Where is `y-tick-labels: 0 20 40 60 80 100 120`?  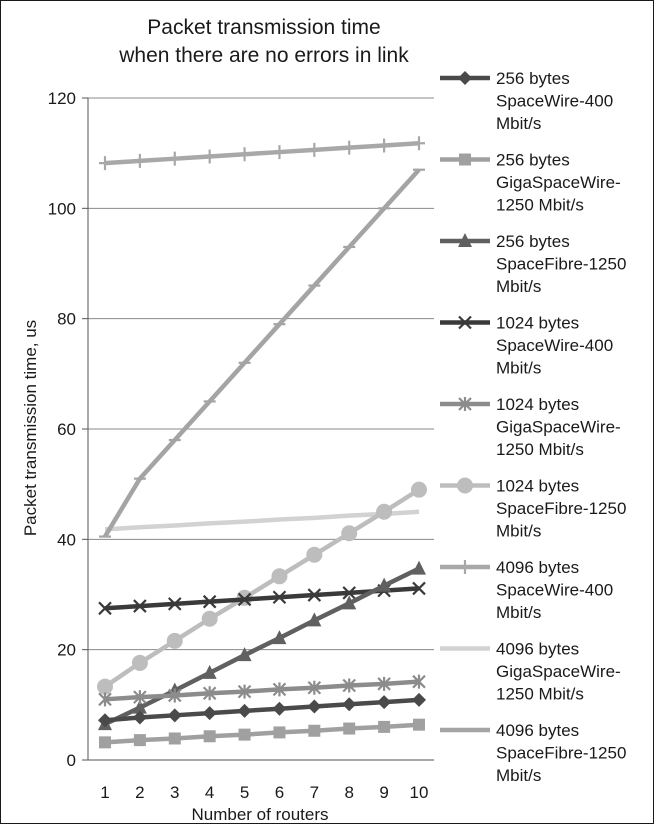 y-tick-labels: 0 20 40 60 80 100 120 is located at coordinates (62, 429).